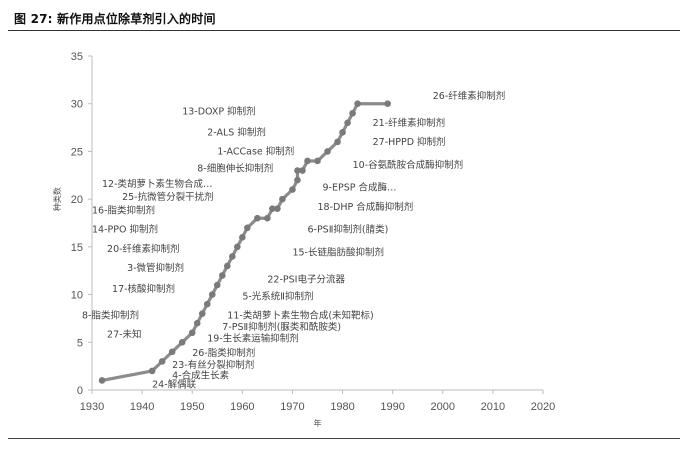 This screenshot has height=449, width=688. I want to click on annotation-label: 16-脂类抑制剂, so click(123, 211).